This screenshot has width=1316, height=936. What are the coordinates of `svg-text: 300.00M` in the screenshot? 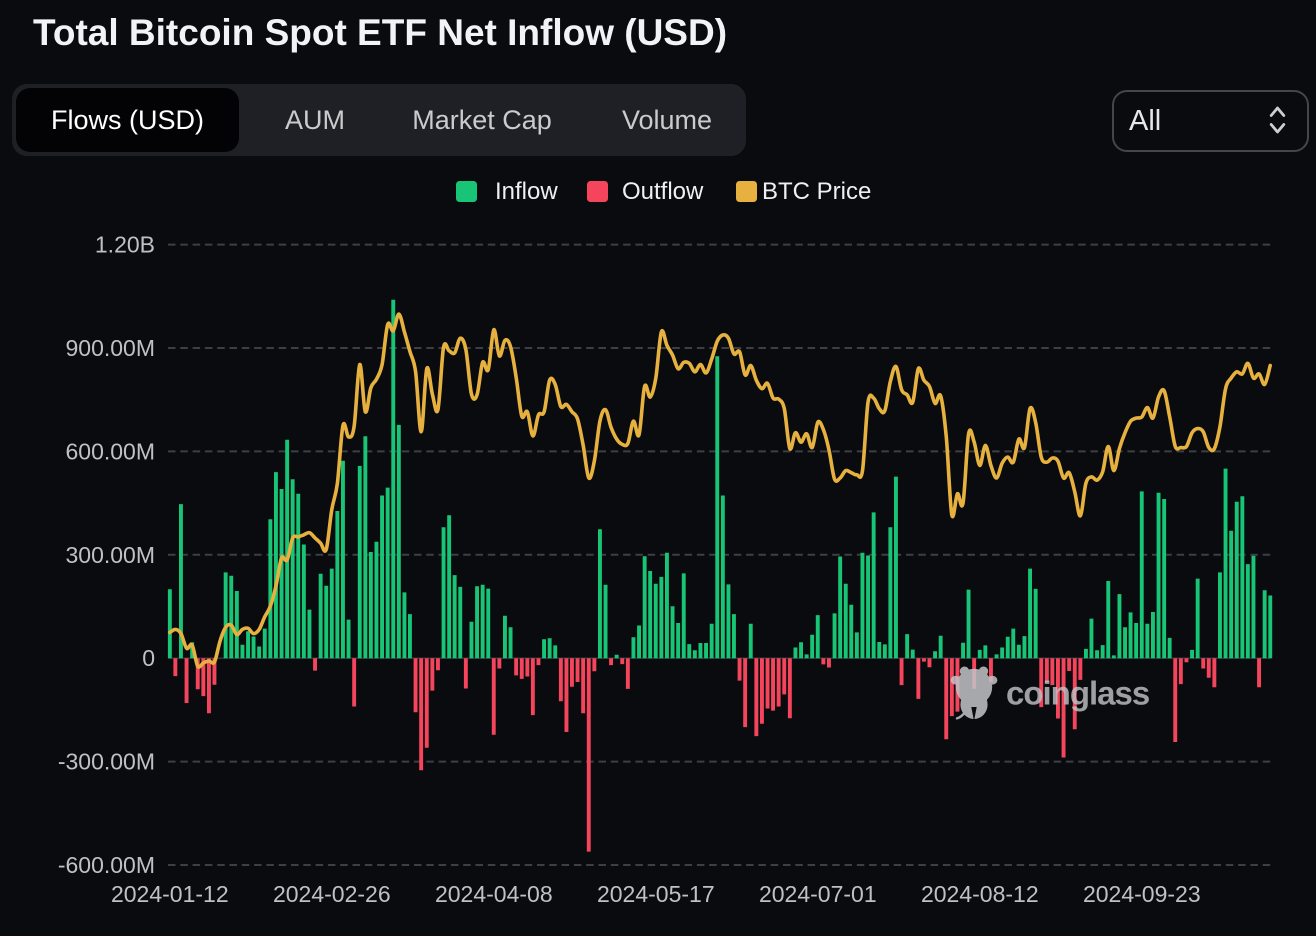 It's located at (110, 555).